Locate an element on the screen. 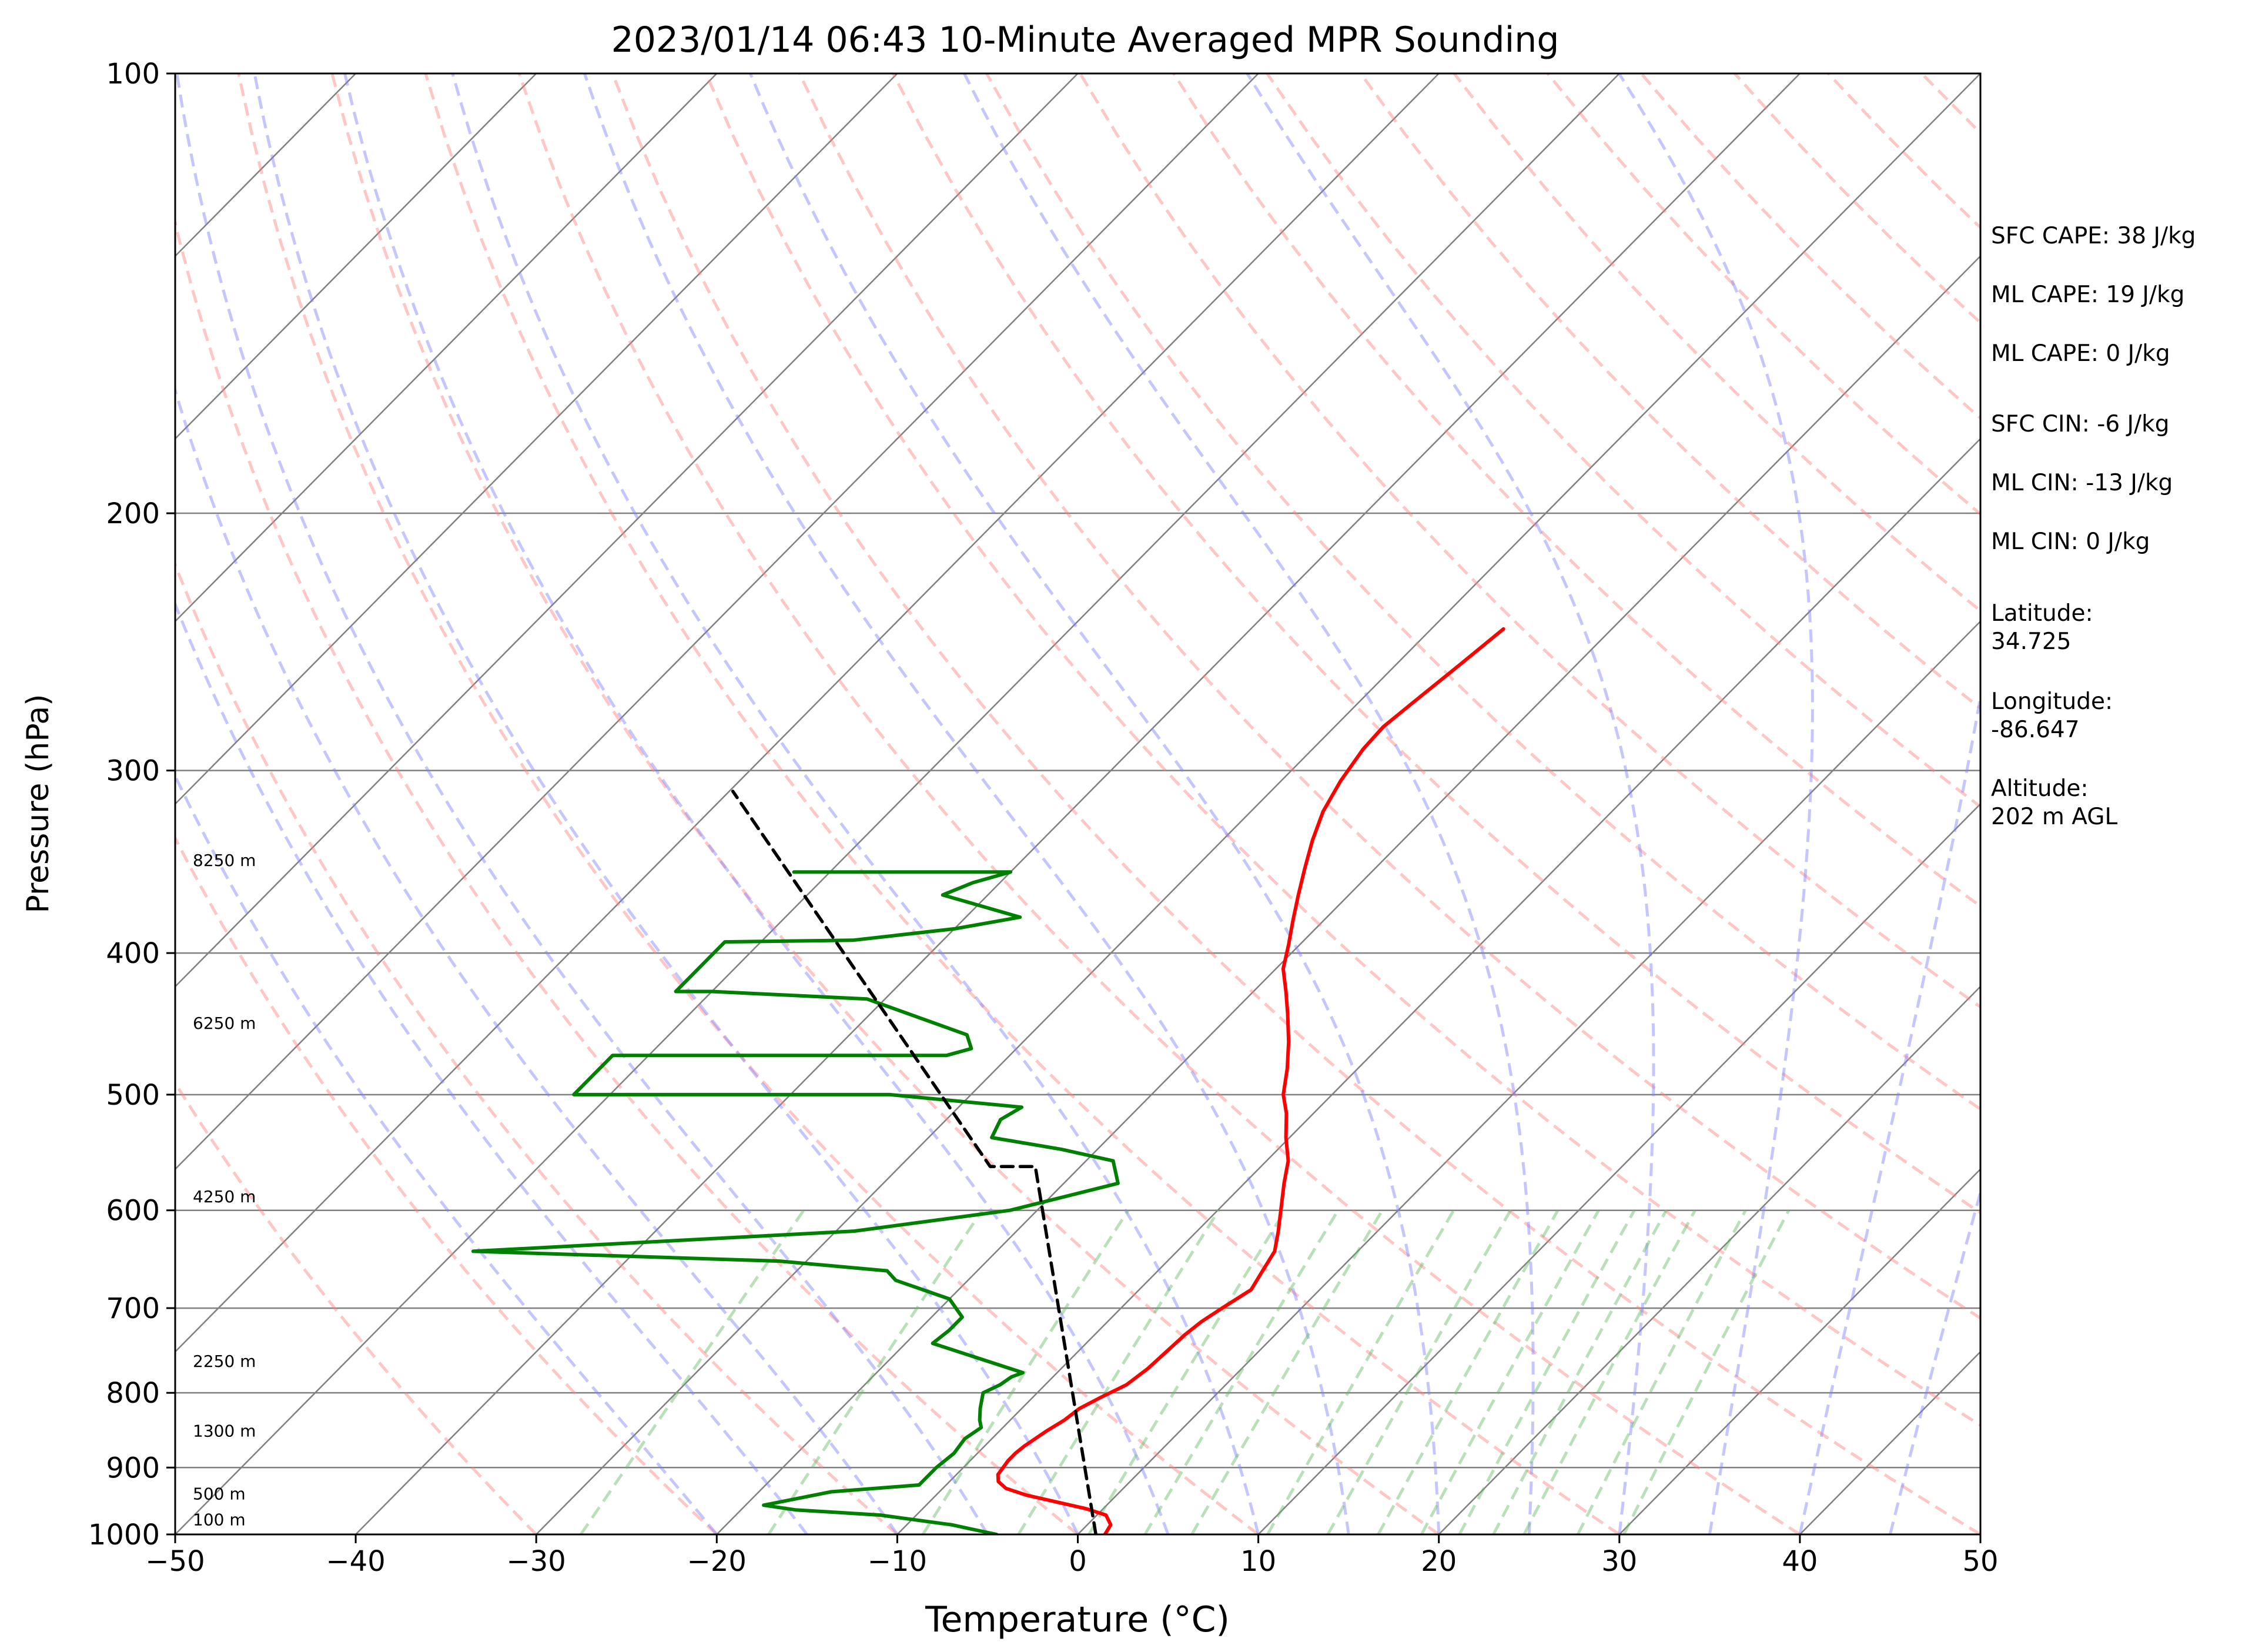  y-tick-label: 900 is located at coordinates (133, 1468).